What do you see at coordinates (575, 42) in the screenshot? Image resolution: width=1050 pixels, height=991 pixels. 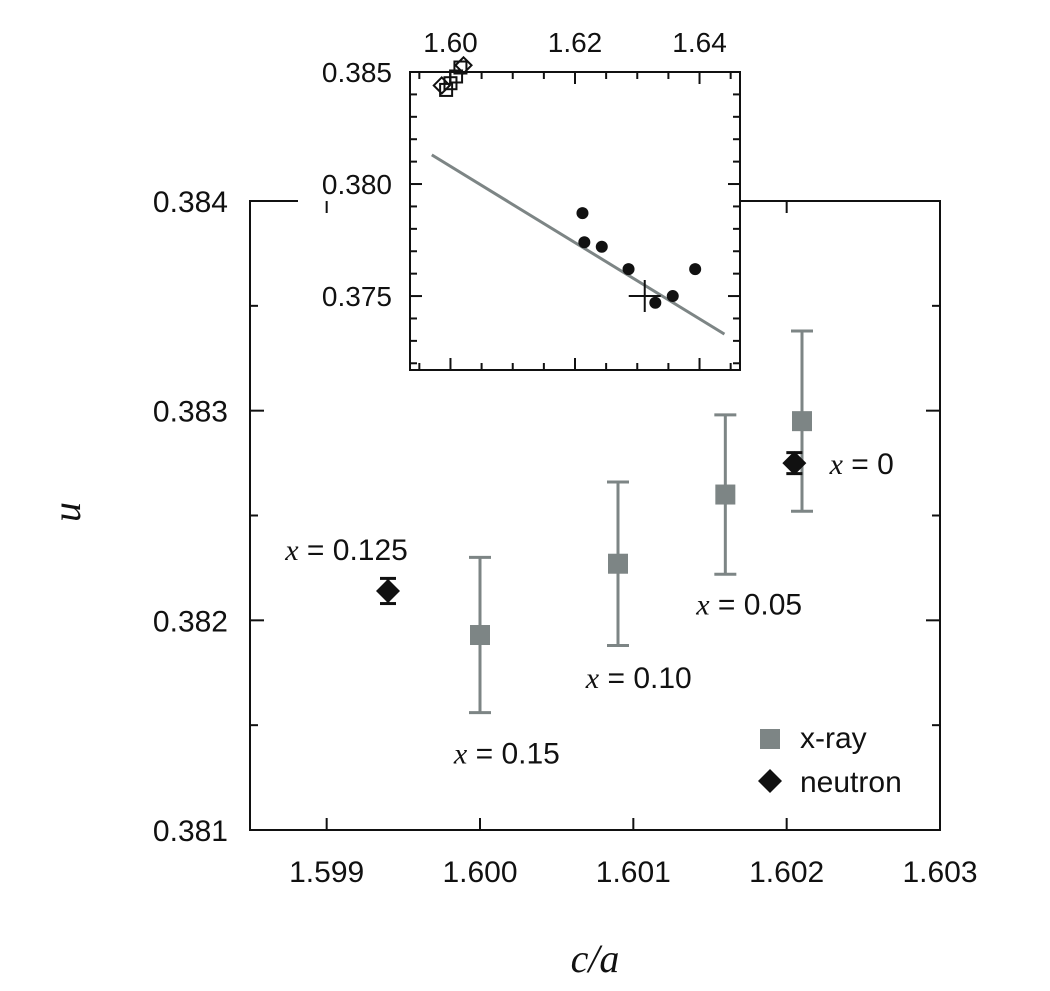 I see `inset-x-tick-label: 1.62` at bounding box center [575, 42].